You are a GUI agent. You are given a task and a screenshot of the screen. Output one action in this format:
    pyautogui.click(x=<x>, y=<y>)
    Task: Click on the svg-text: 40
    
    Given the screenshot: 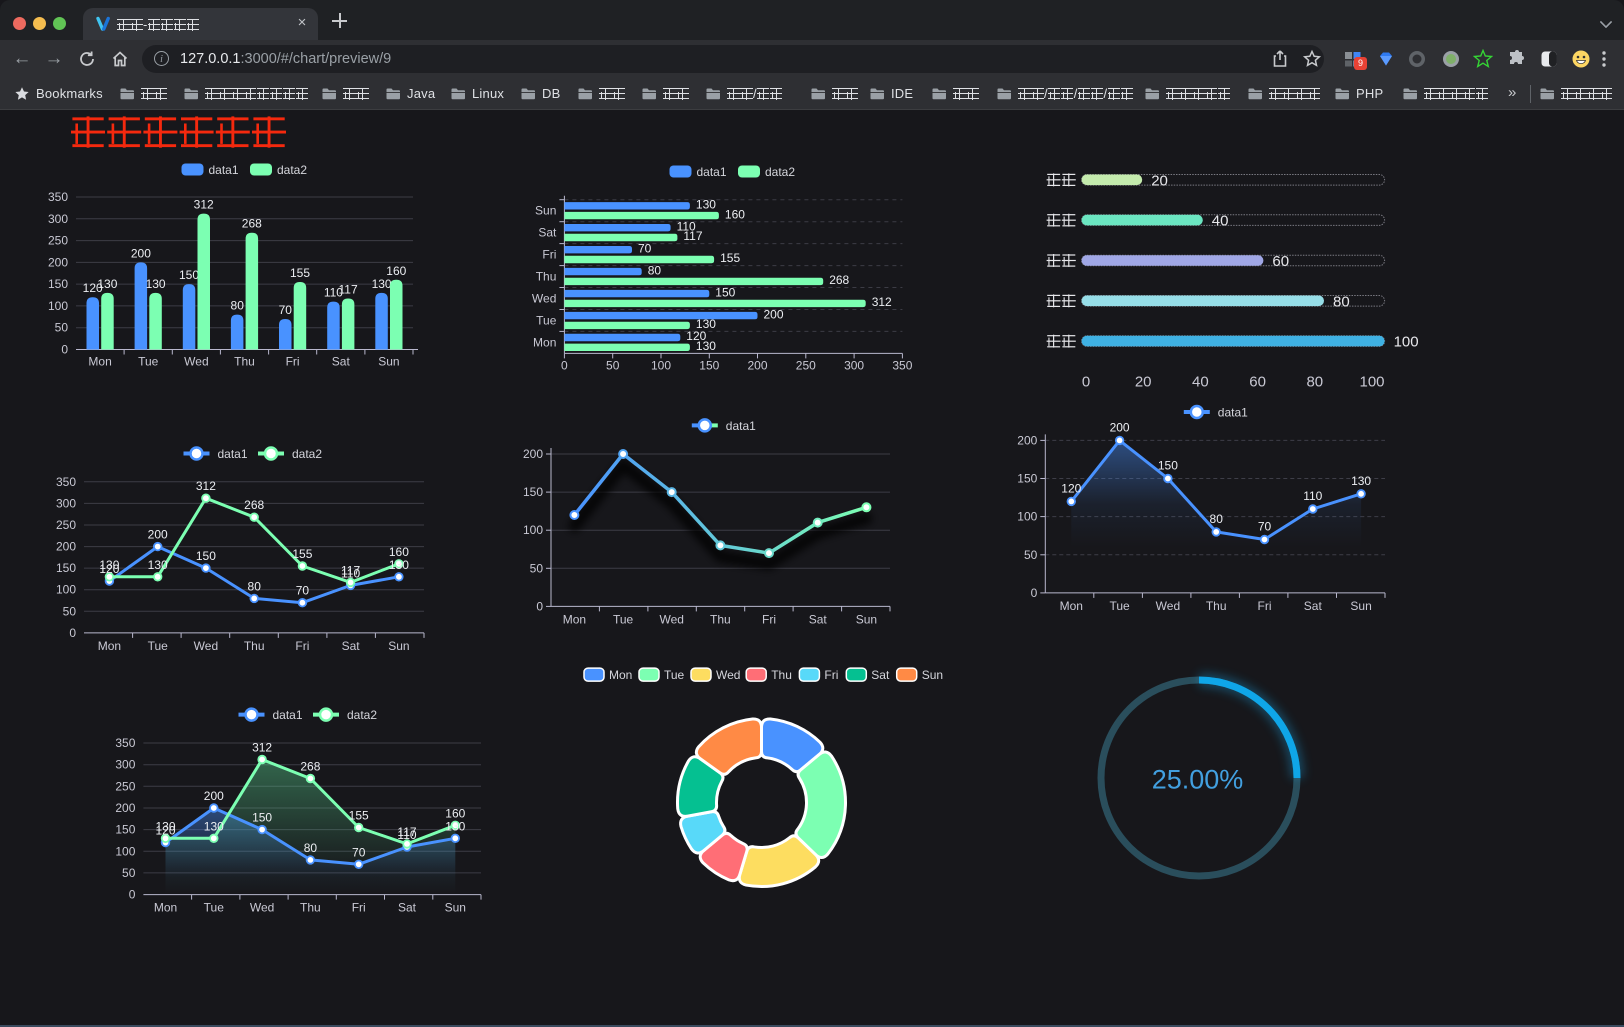 What is the action you would take?
    pyautogui.click(x=1220, y=221)
    